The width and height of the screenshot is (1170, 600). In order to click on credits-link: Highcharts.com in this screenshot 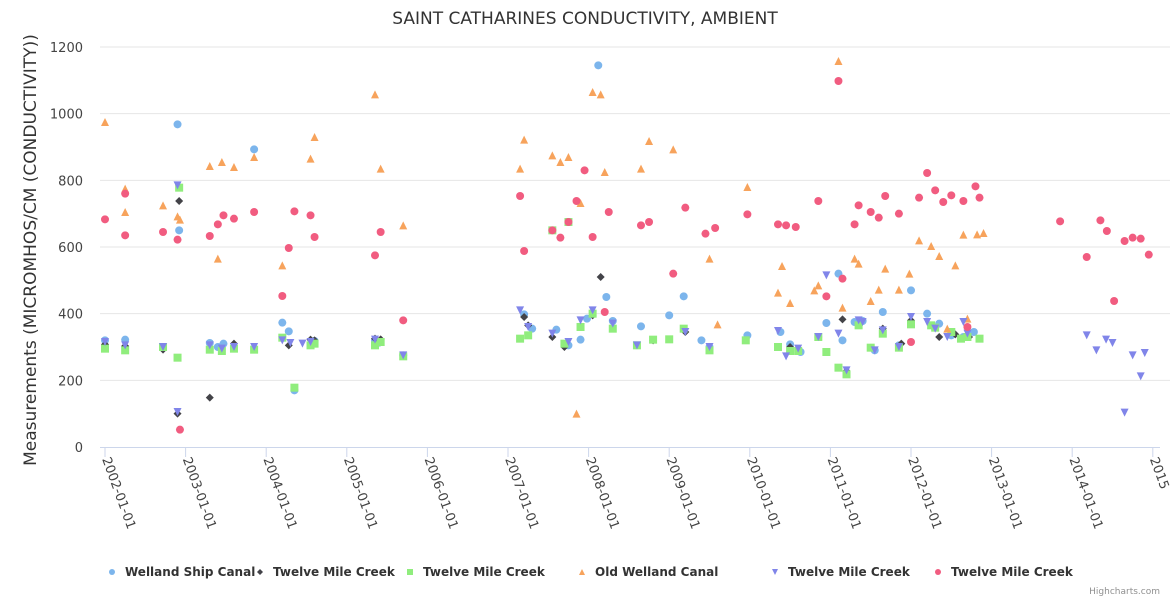, I will do `click(1124, 592)`.